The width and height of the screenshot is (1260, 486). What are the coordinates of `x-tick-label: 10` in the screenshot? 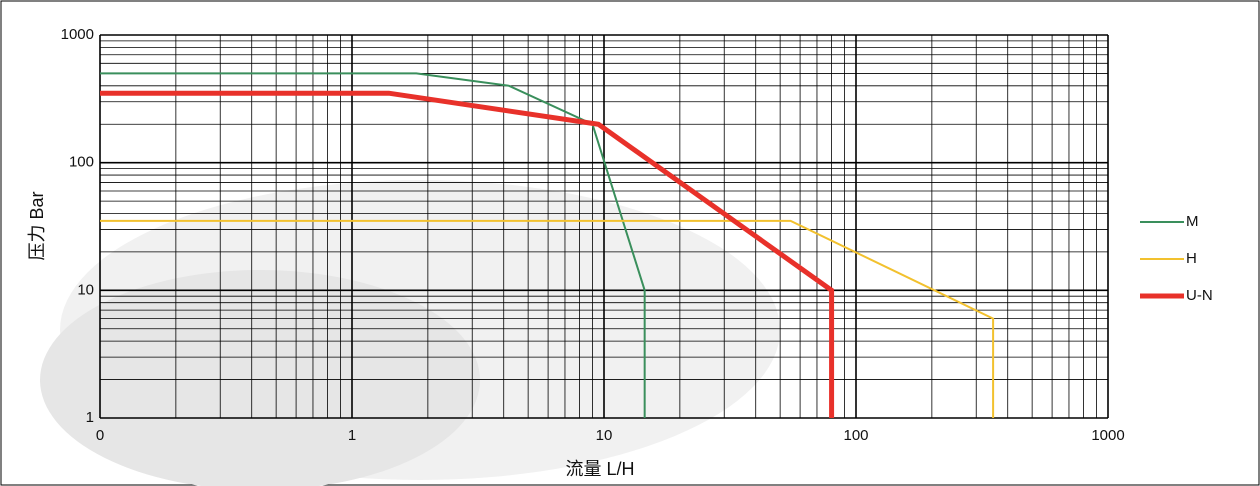 It's located at (604, 435).